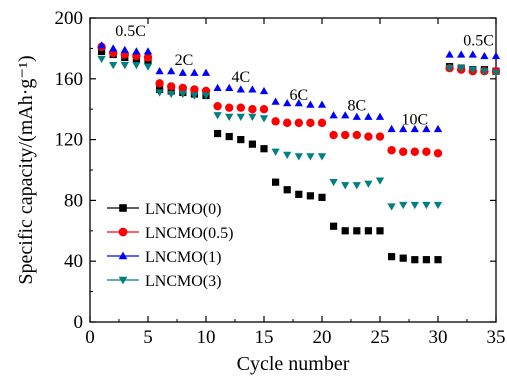 The height and width of the screenshot is (378, 507). What do you see at coordinates (240, 77) in the screenshot?
I see `rate-annotation: 4C` at bounding box center [240, 77].